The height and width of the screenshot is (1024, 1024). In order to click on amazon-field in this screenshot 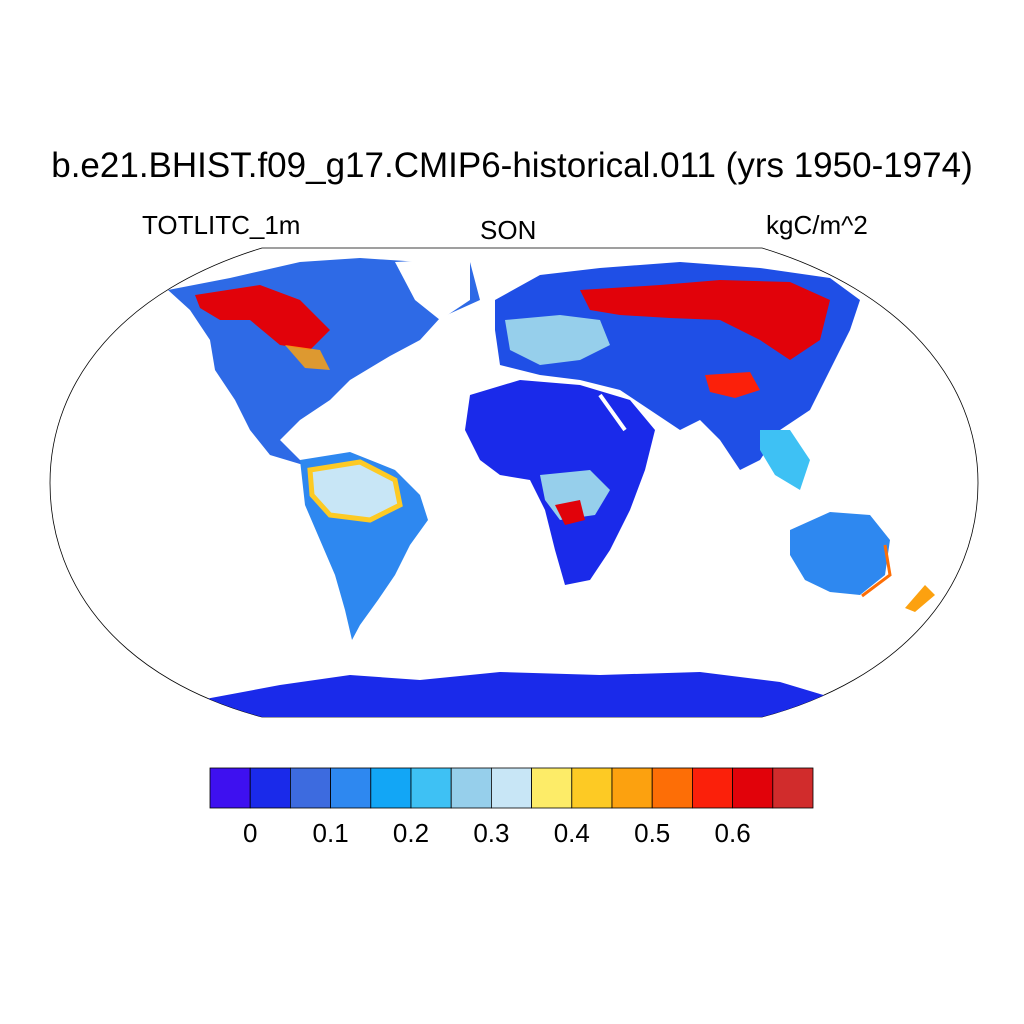, I will do `click(355, 491)`.